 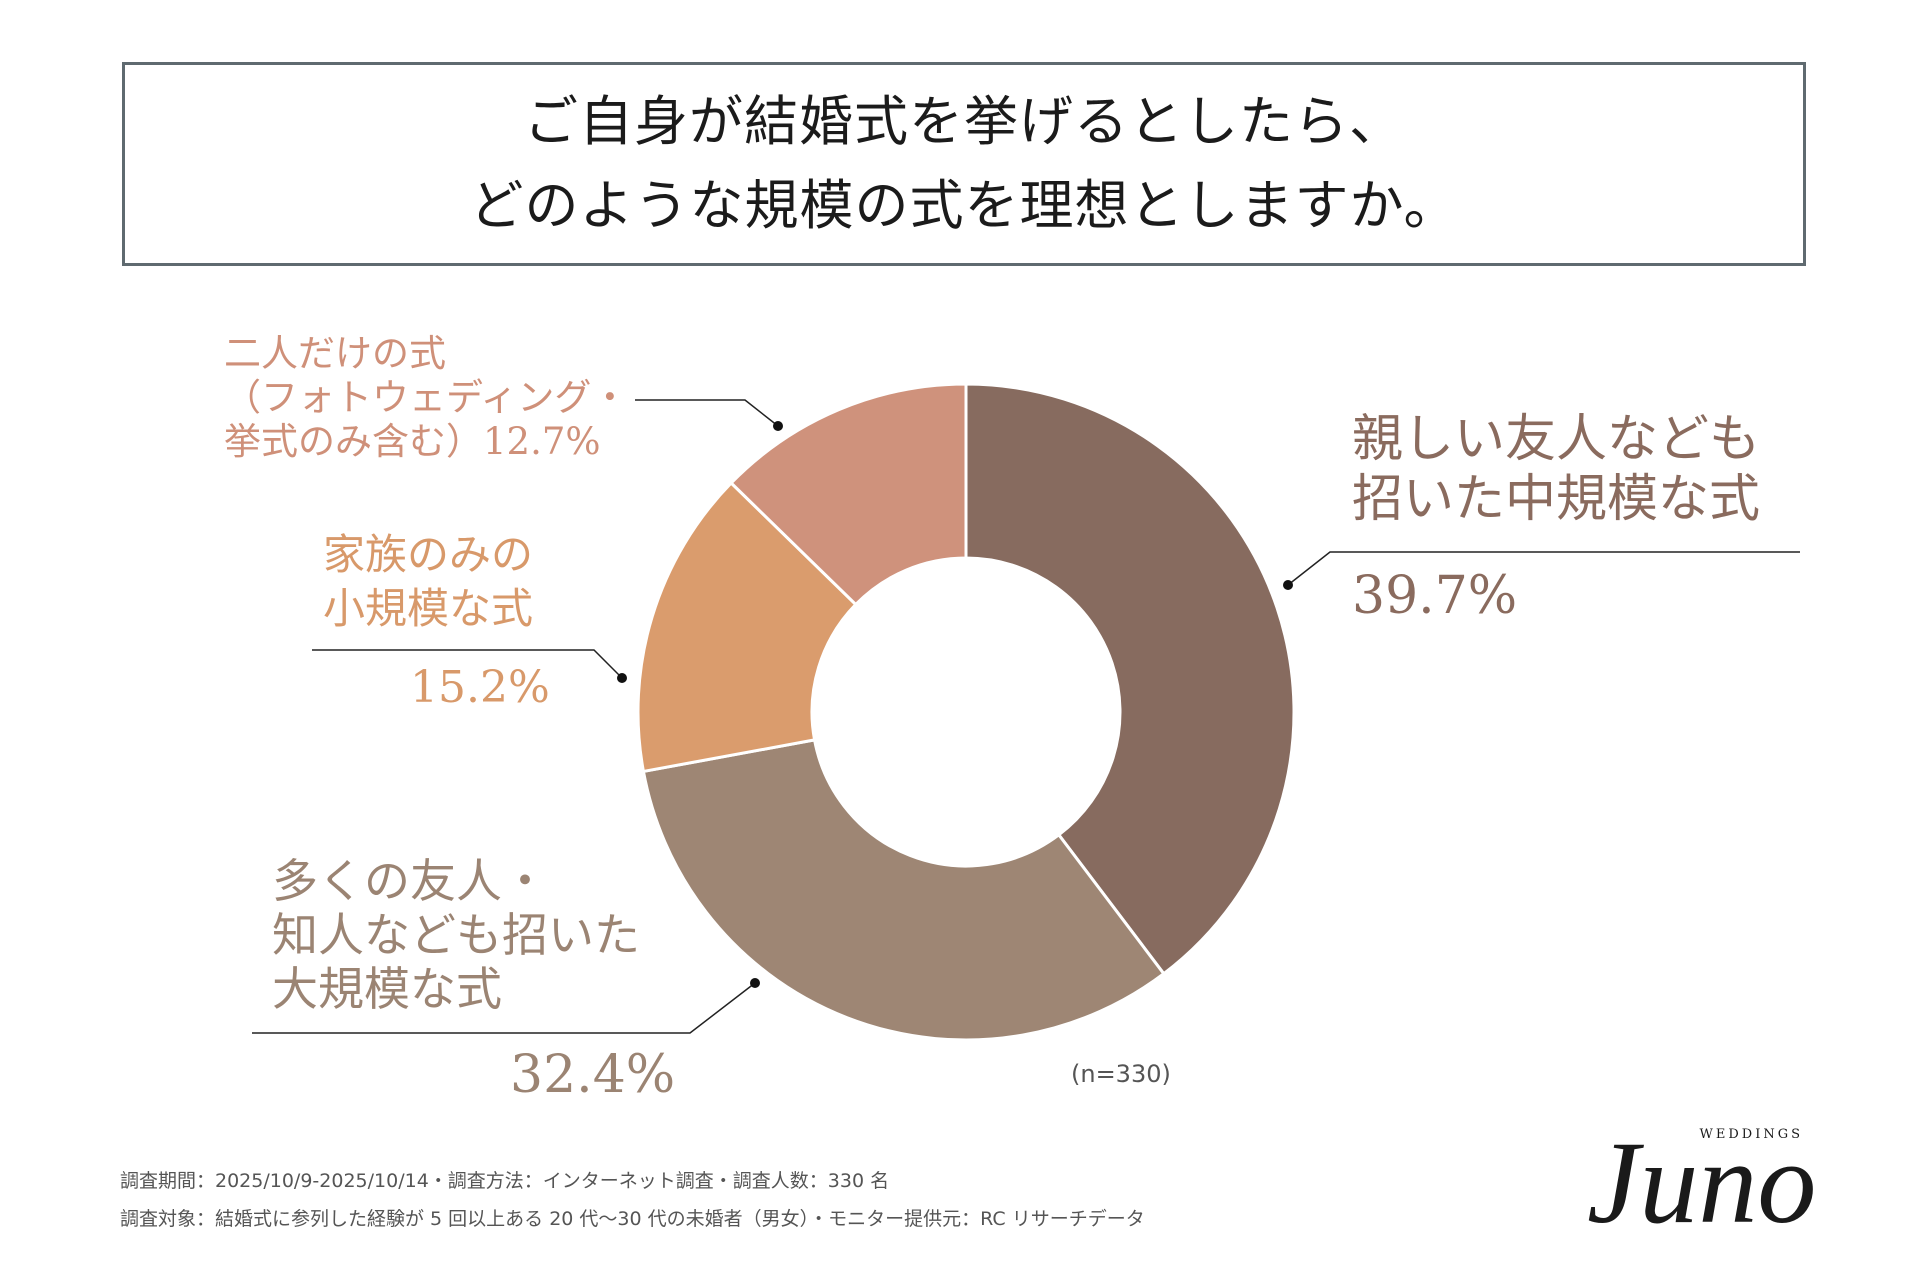 I want to click on category-label-couple-only: 二人だけの式 （フォトウェディング・ 挙式のみ含む）12.7%, so click(x=426, y=398).